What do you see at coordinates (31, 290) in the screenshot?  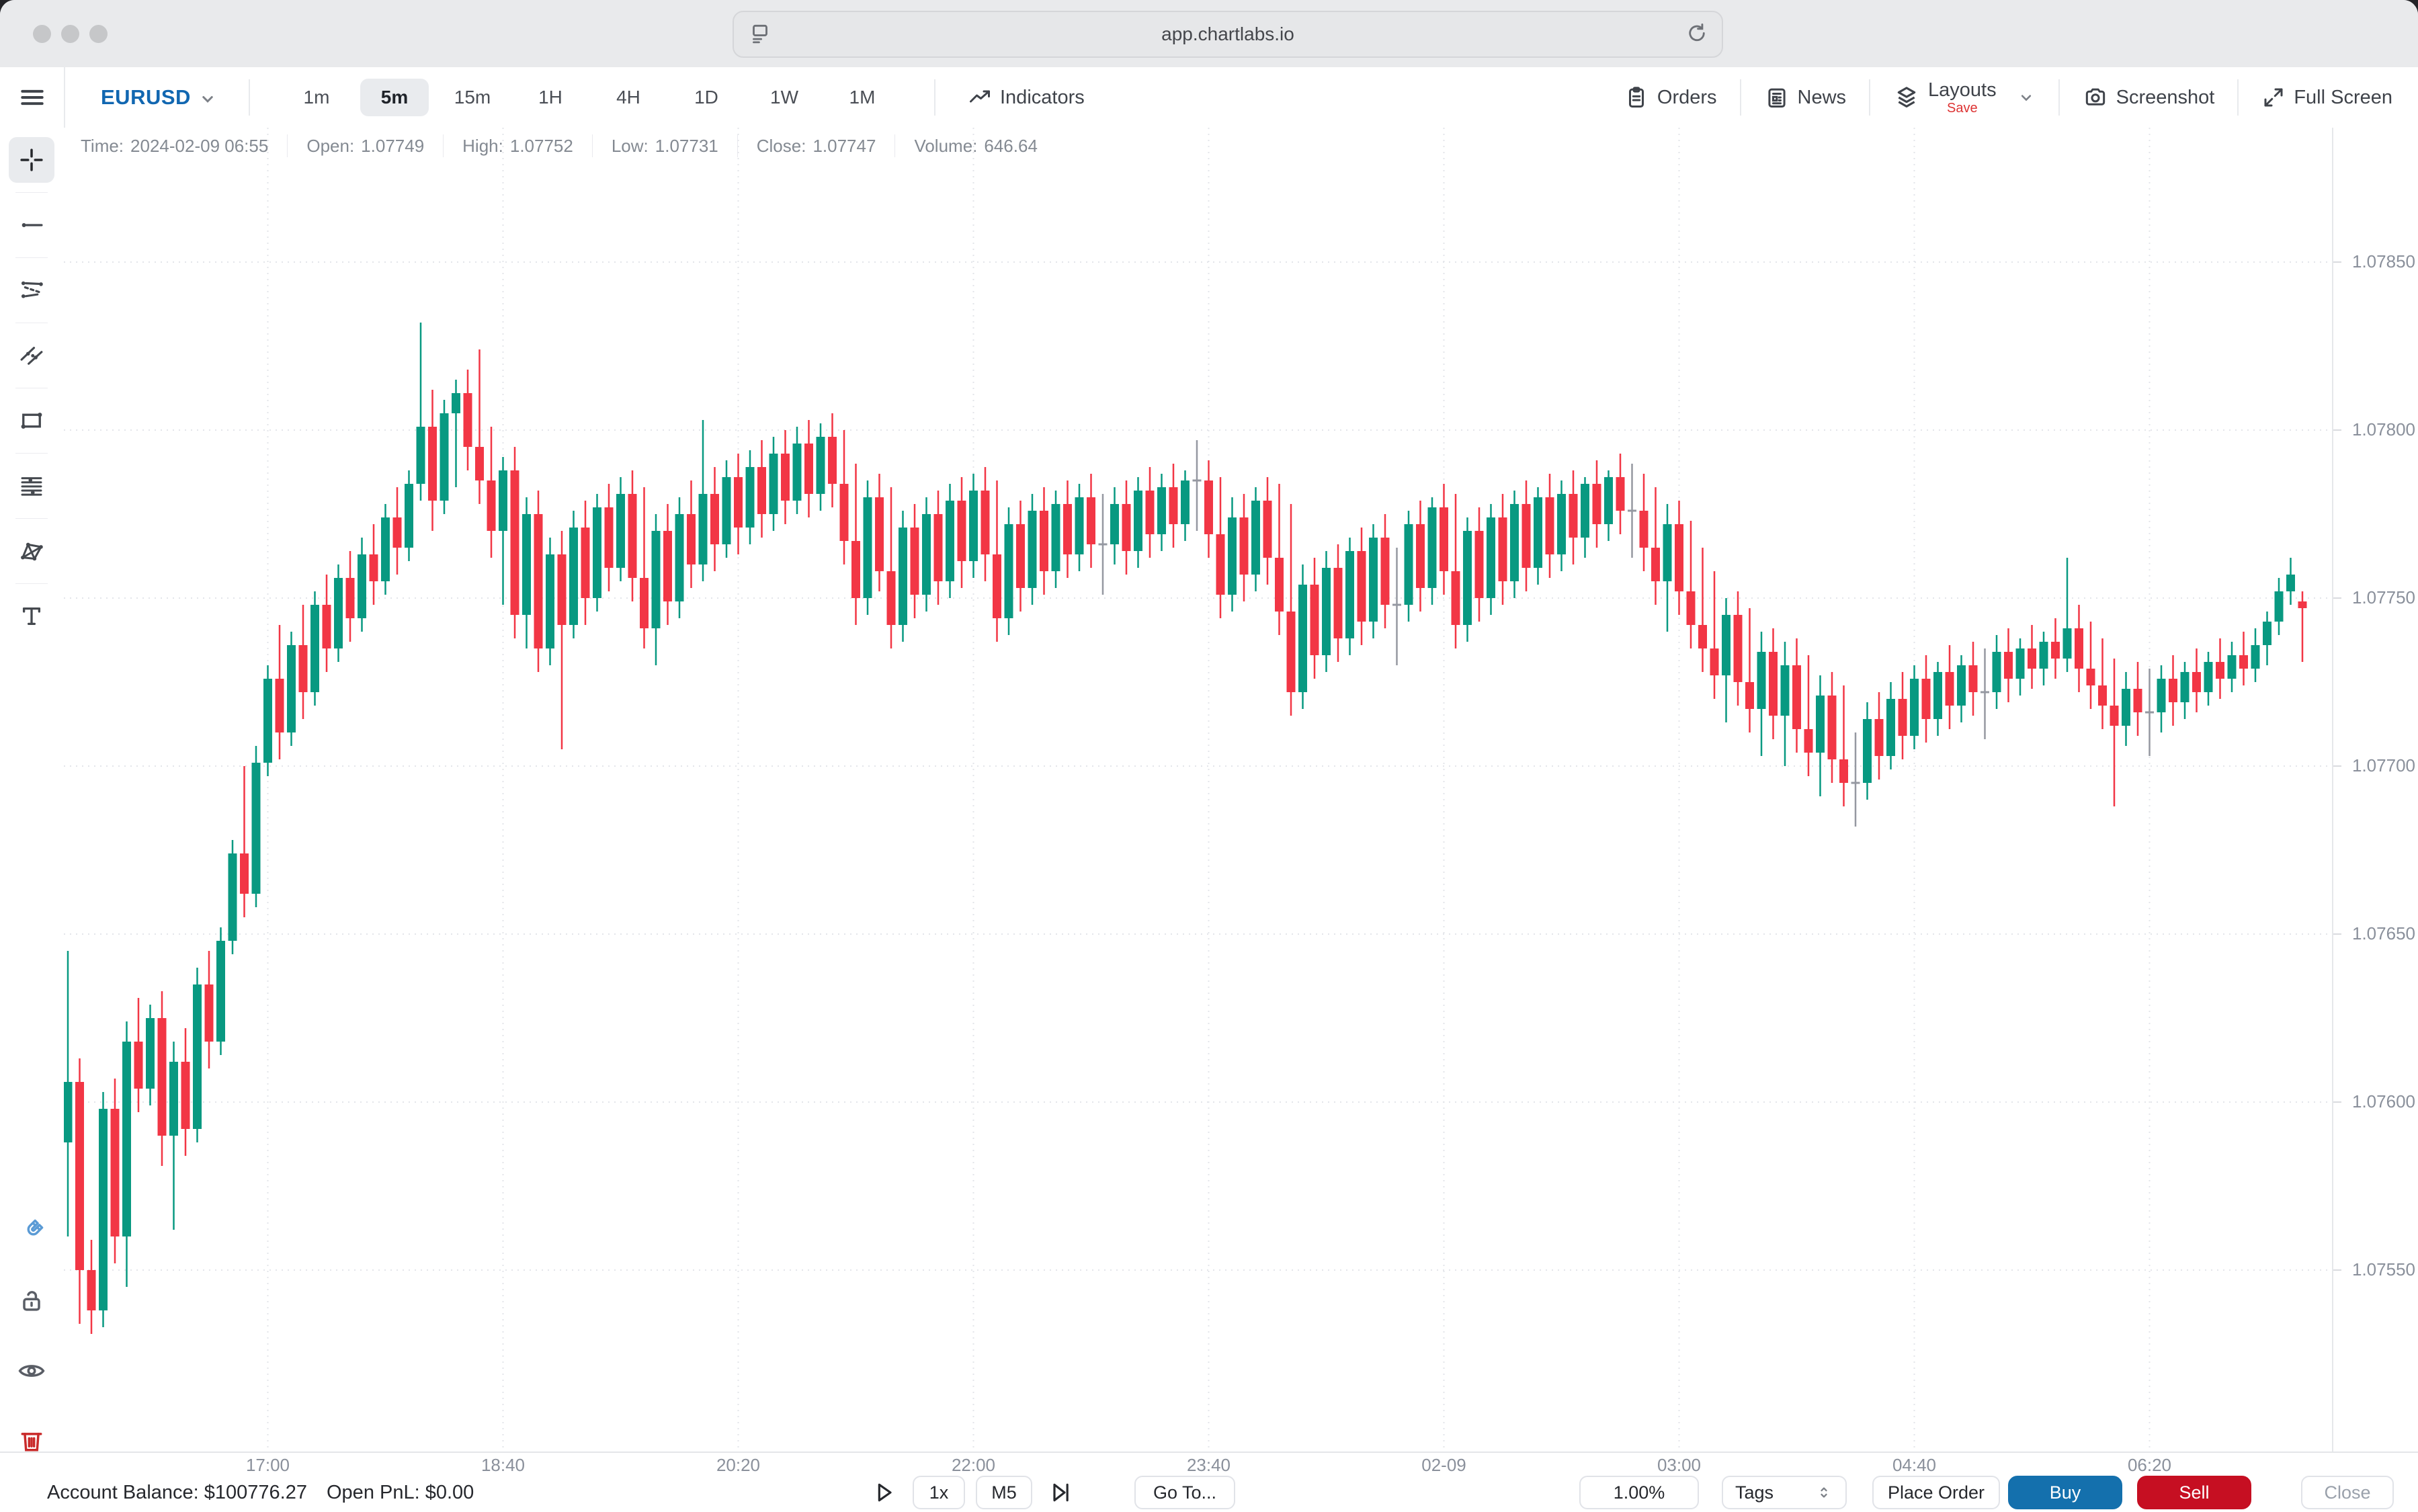 I see `parallel-channel-tool` at bounding box center [31, 290].